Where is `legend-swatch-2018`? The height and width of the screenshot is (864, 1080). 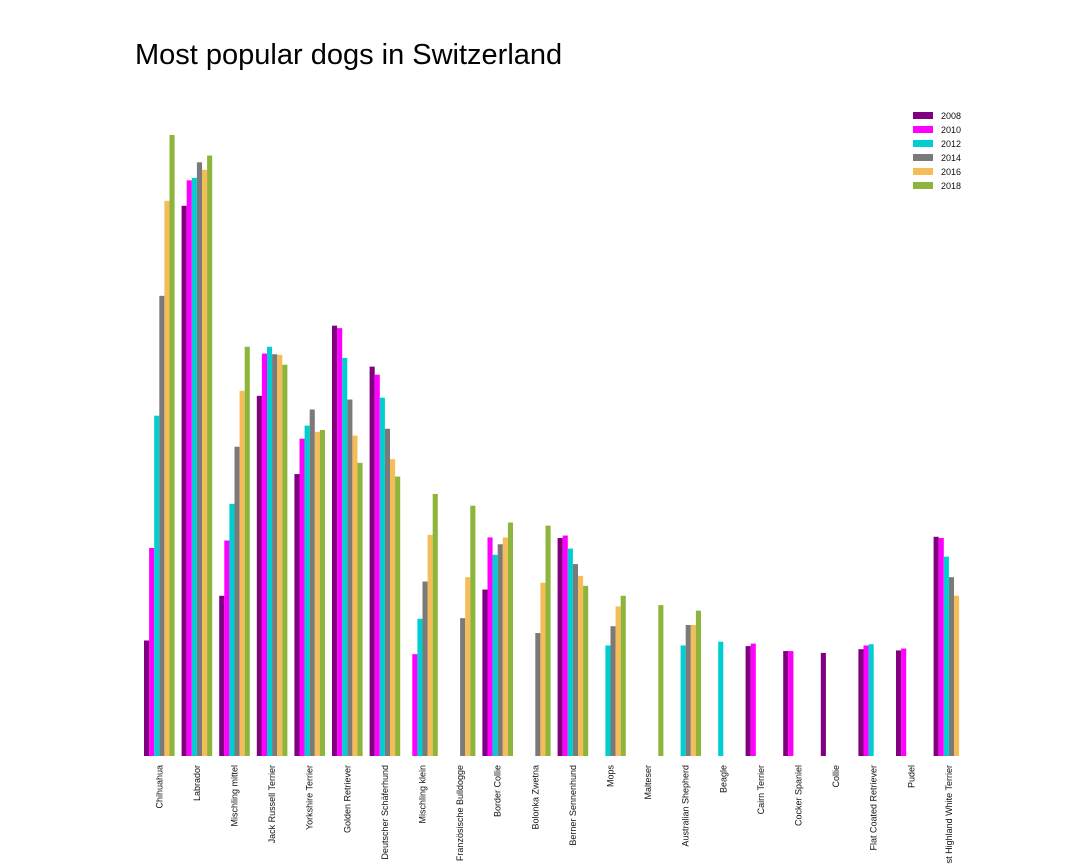 legend-swatch-2018 is located at coordinates (923, 185).